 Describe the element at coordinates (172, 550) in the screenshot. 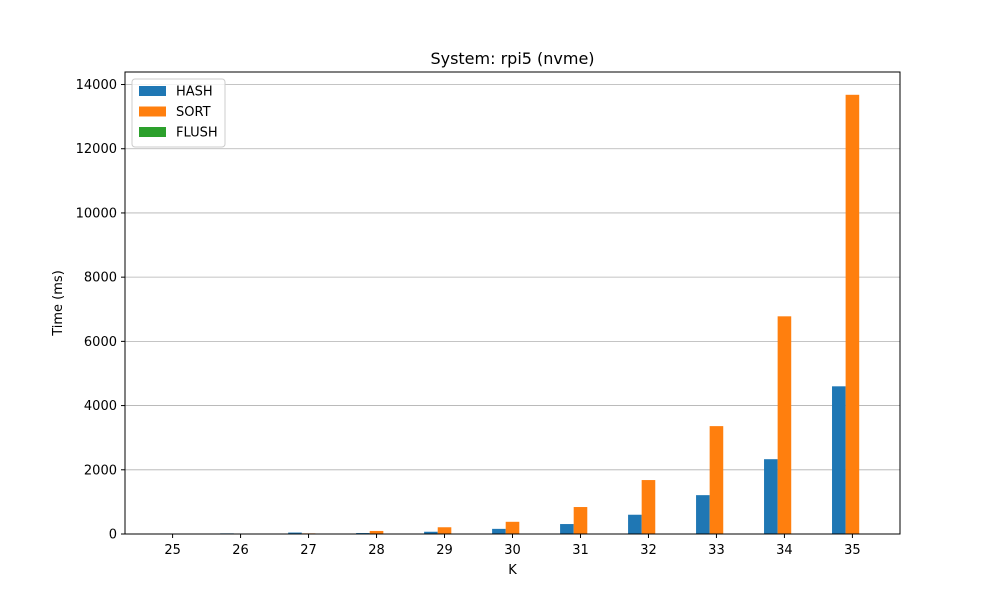

I see `x-tick-label: 25` at that location.